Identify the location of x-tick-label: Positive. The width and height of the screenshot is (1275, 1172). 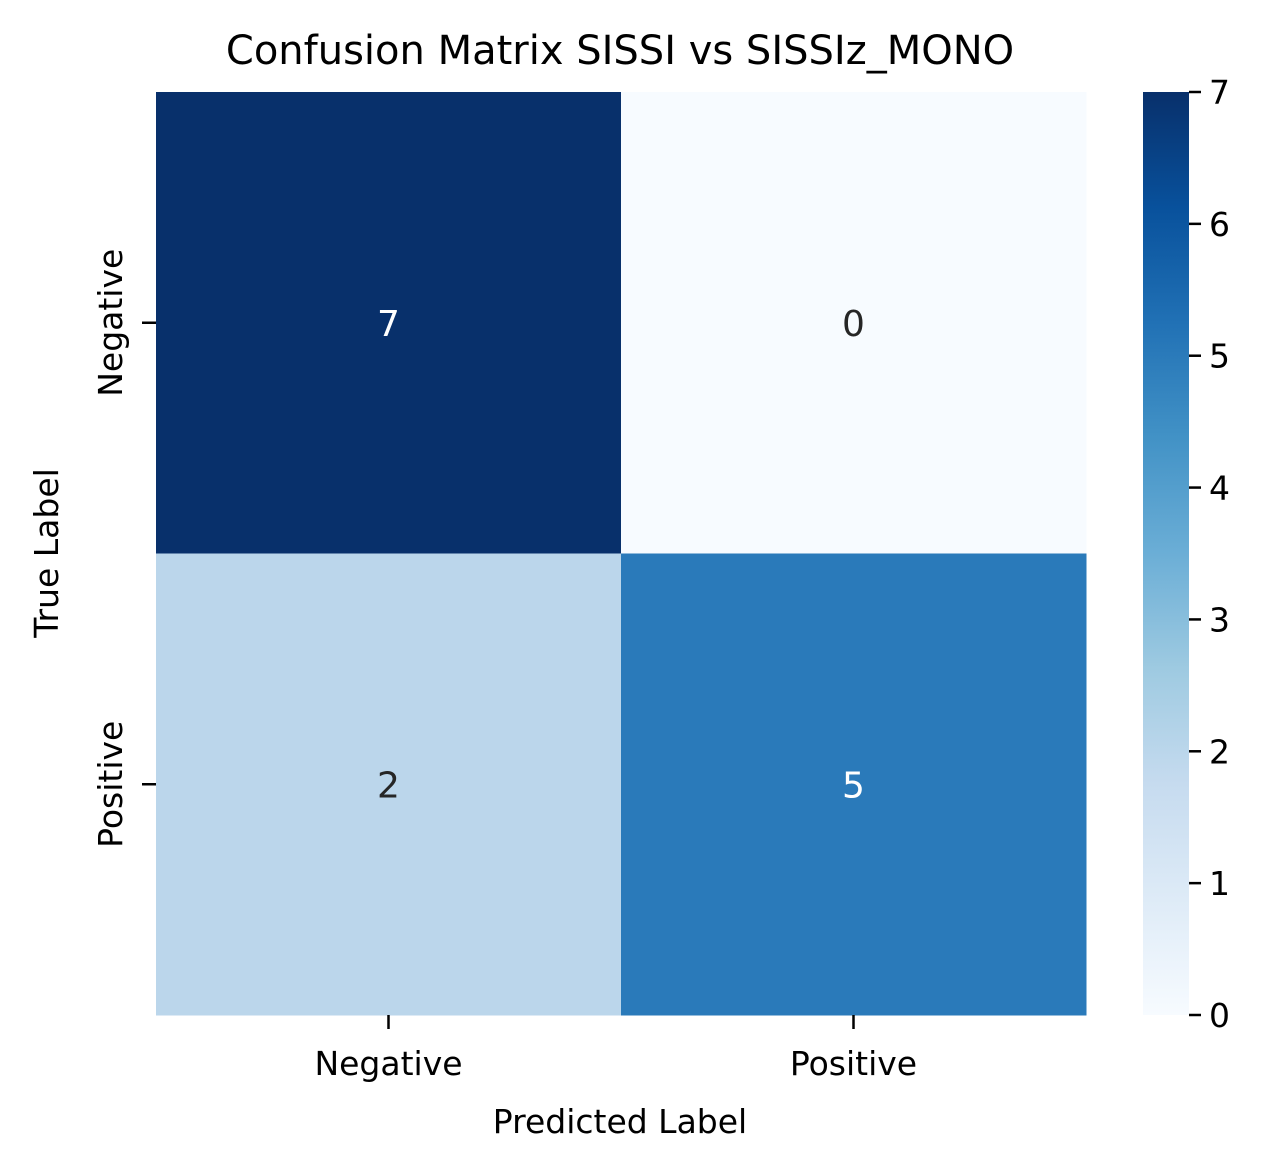
(853, 1063).